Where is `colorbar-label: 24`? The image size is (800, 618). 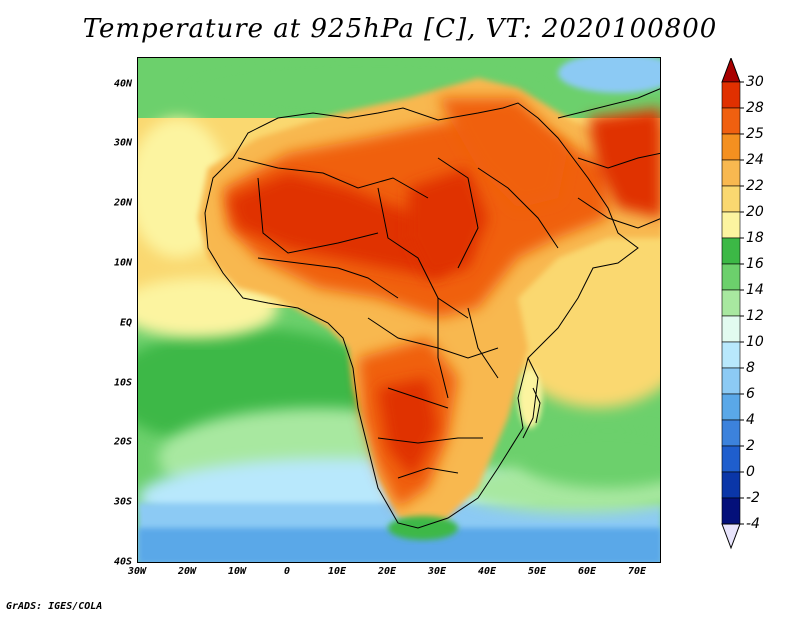 colorbar-label: 24 is located at coordinates (755, 160).